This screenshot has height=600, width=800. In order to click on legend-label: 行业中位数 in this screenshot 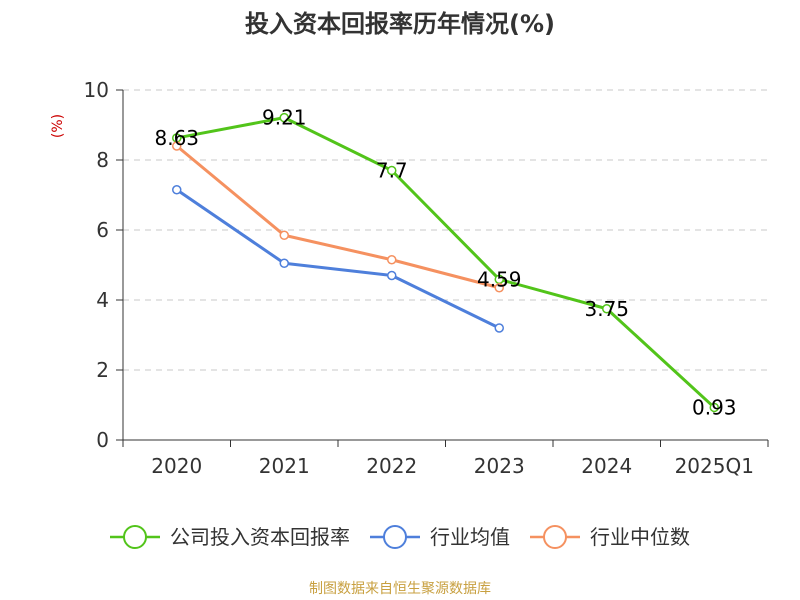, I will do `click(640, 537)`.